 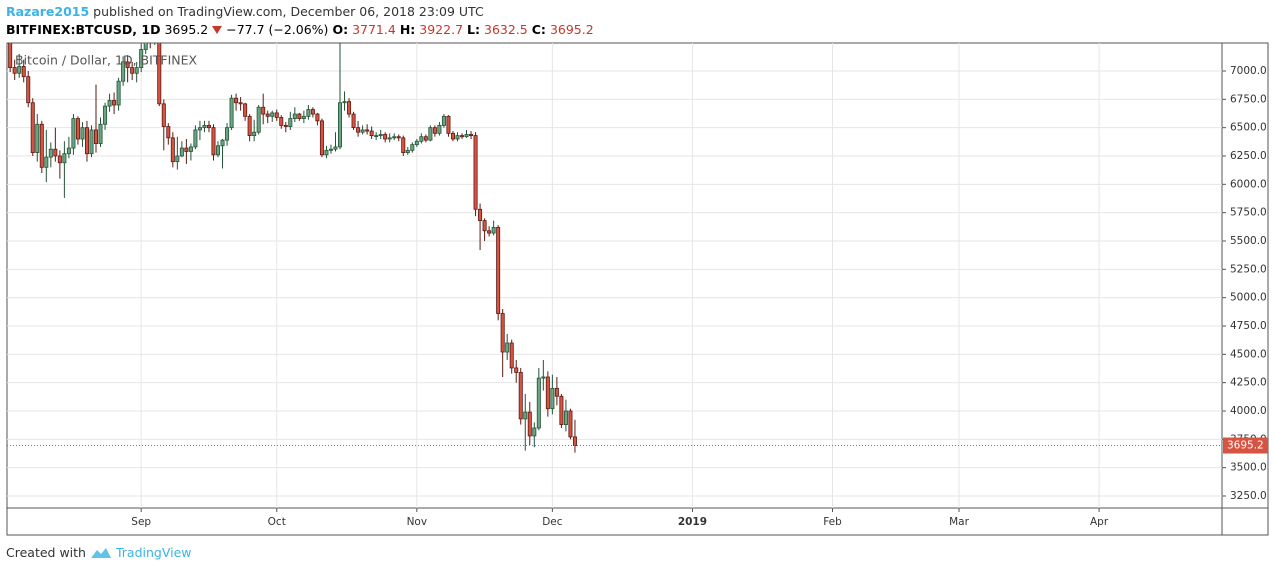 What do you see at coordinates (1248, 99) in the screenshot?
I see `y-tick-label: 6750.0` at bounding box center [1248, 99].